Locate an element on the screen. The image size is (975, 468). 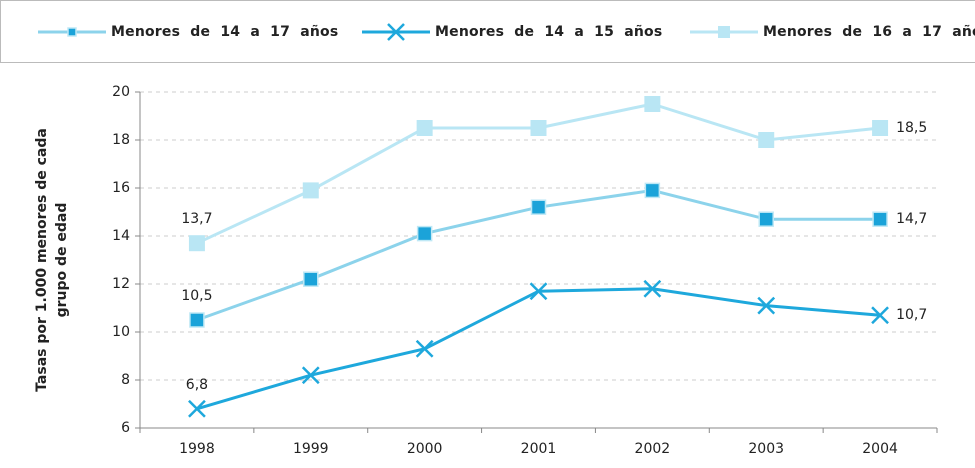
x-tick-label: 2004 is located at coordinates (880, 449).